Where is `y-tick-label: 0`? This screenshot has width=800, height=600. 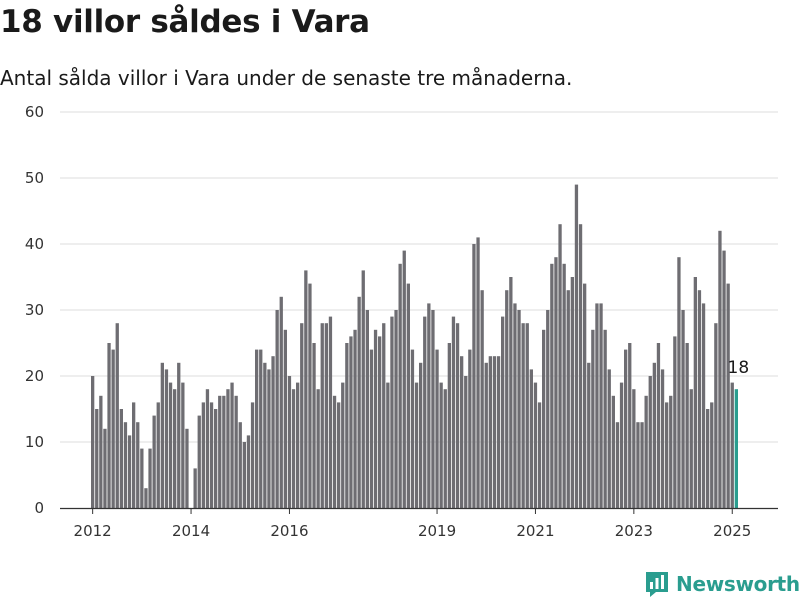 y-tick-label: 0 is located at coordinates (39, 508).